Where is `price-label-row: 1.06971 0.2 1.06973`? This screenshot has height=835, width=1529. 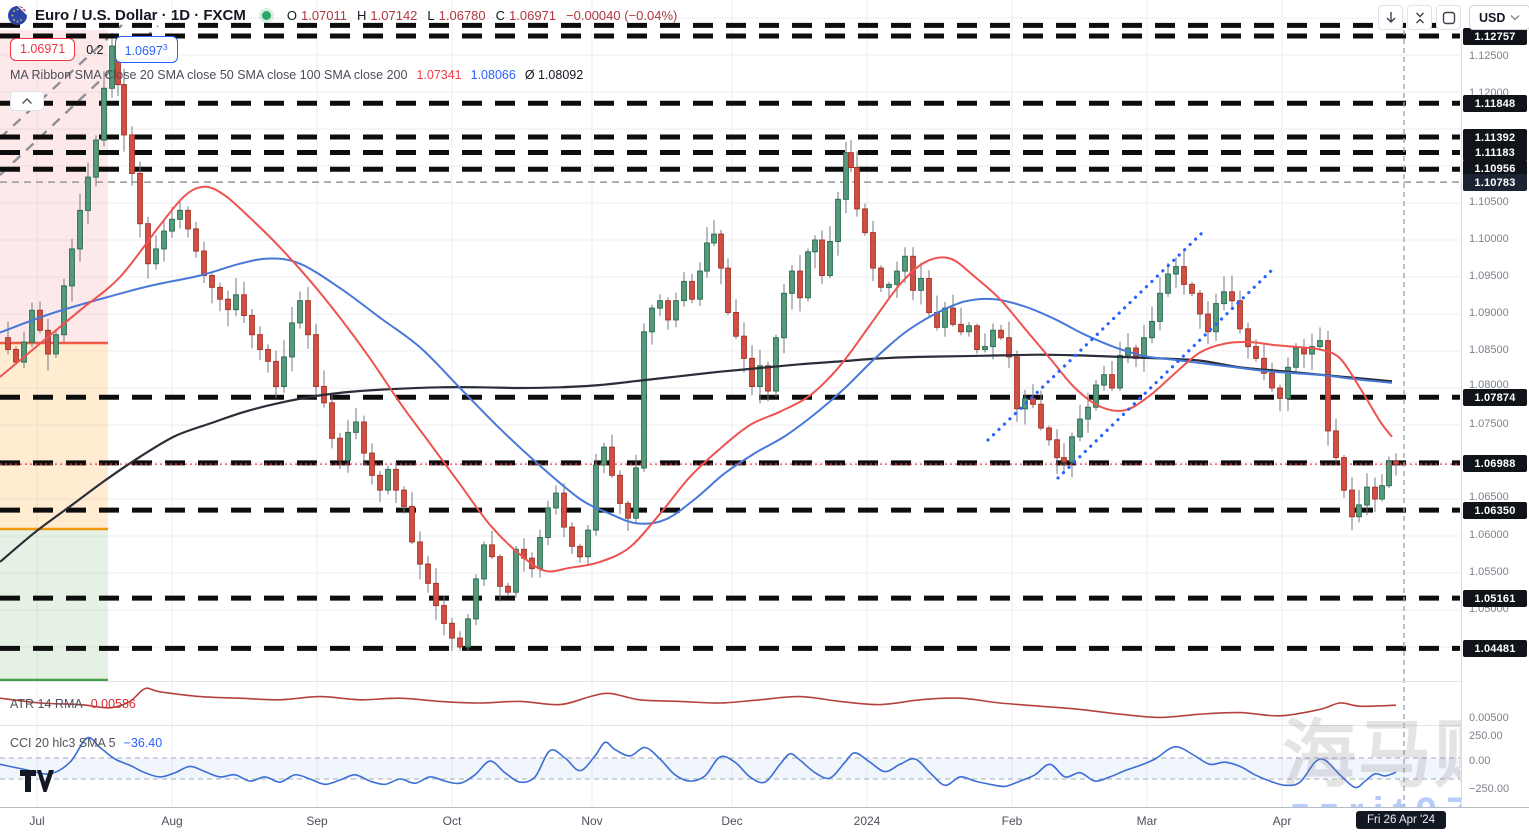 price-label-row: 1.06971 0.2 1.06973 is located at coordinates (94, 50).